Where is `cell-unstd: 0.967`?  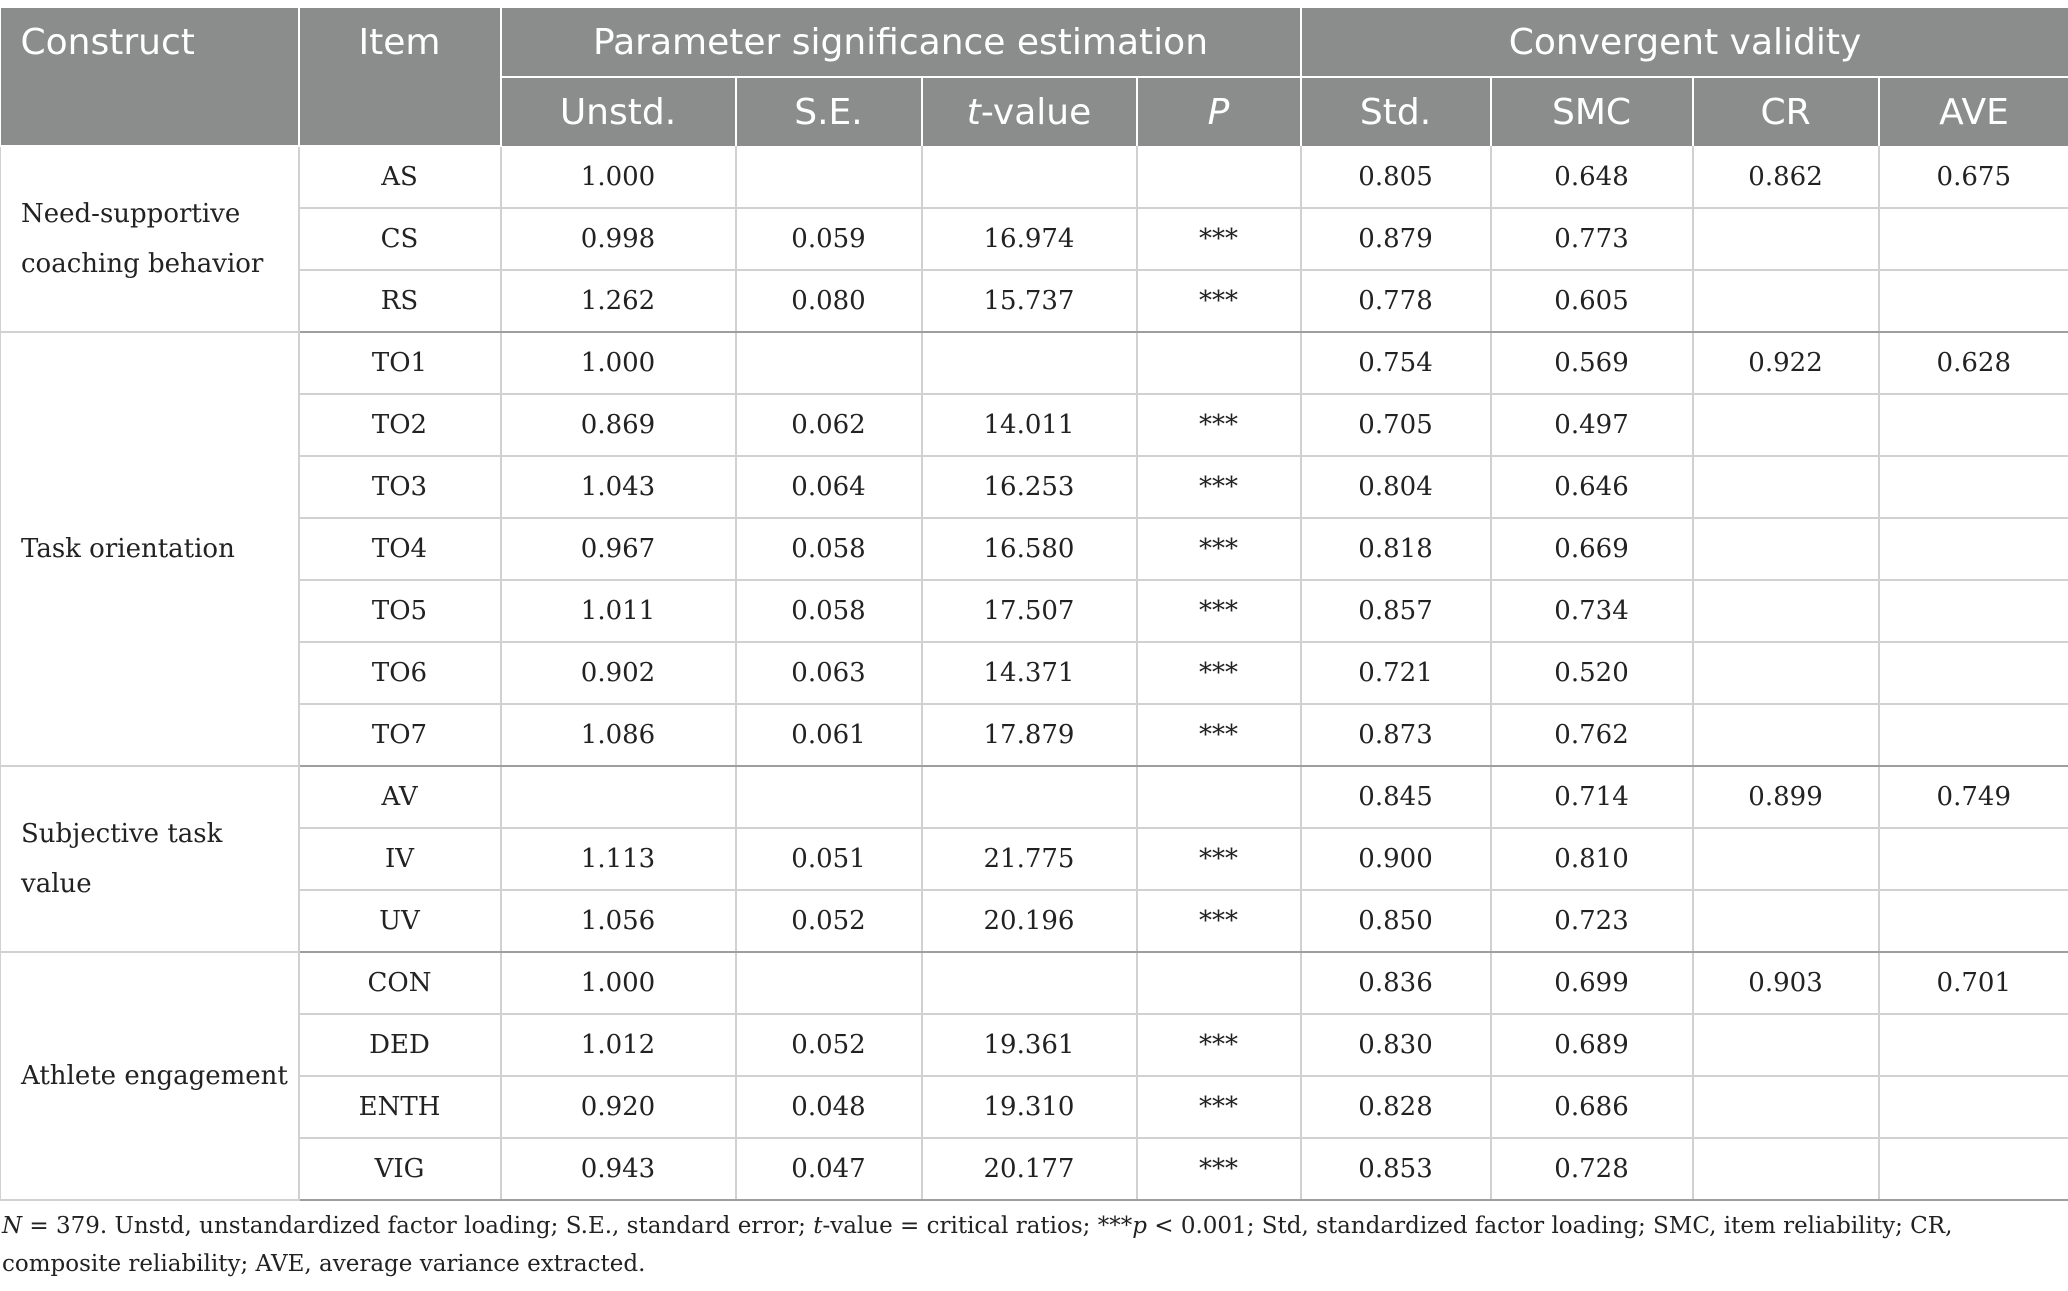 cell-unstd: 0.967 is located at coordinates (617, 549).